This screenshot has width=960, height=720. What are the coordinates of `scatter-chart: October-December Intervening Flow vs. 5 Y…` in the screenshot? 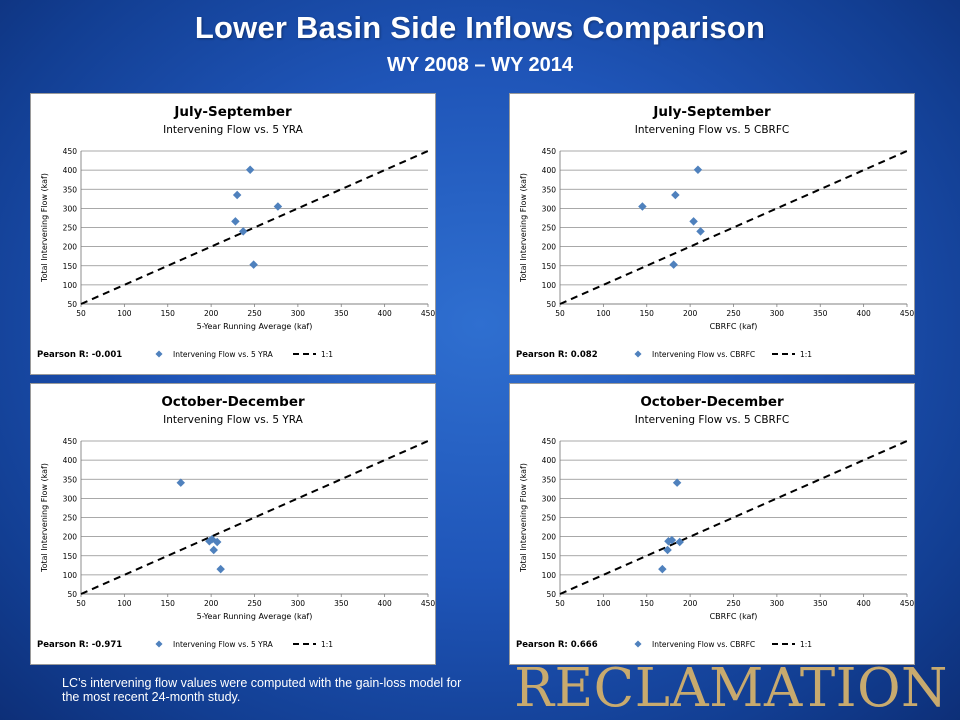 It's located at (236, 522).